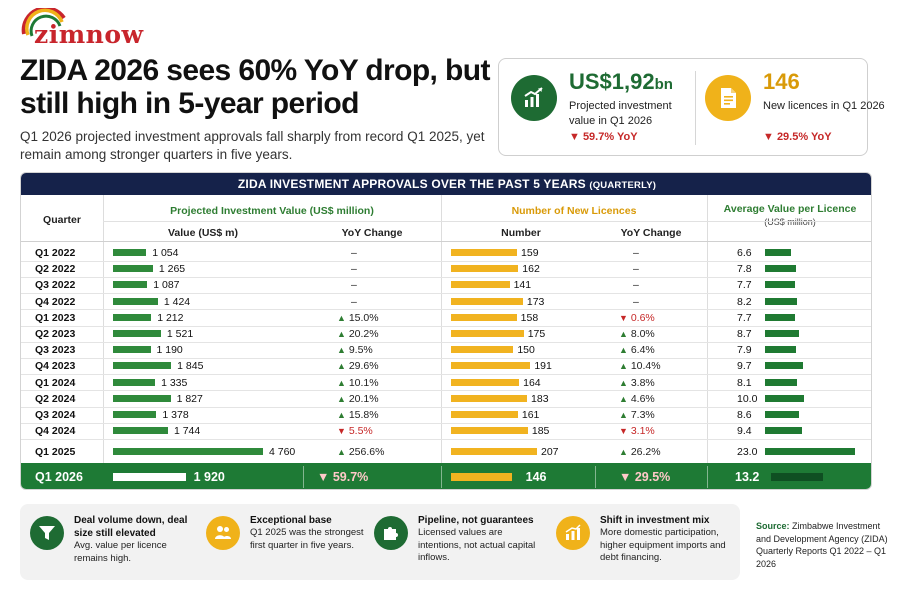 The image size is (900, 600). Describe the element at coordinates (446, 350) in the screenshot. I see `table-row: Q3 2023 1 190 ▲ 9.5% 150 ▲ 6.4% 7.9` at that location.